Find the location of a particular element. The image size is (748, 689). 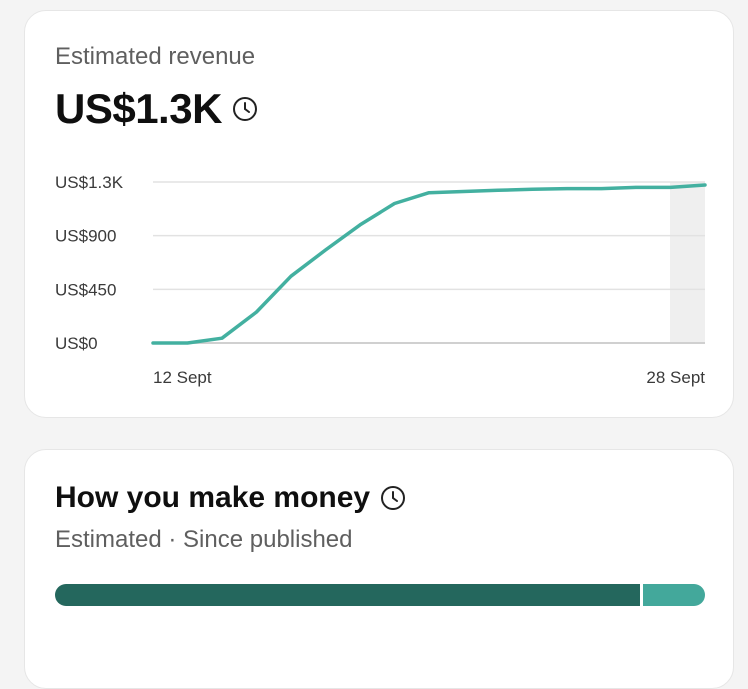

y-tick-label: US$0 is located at coordinates (76, 343).